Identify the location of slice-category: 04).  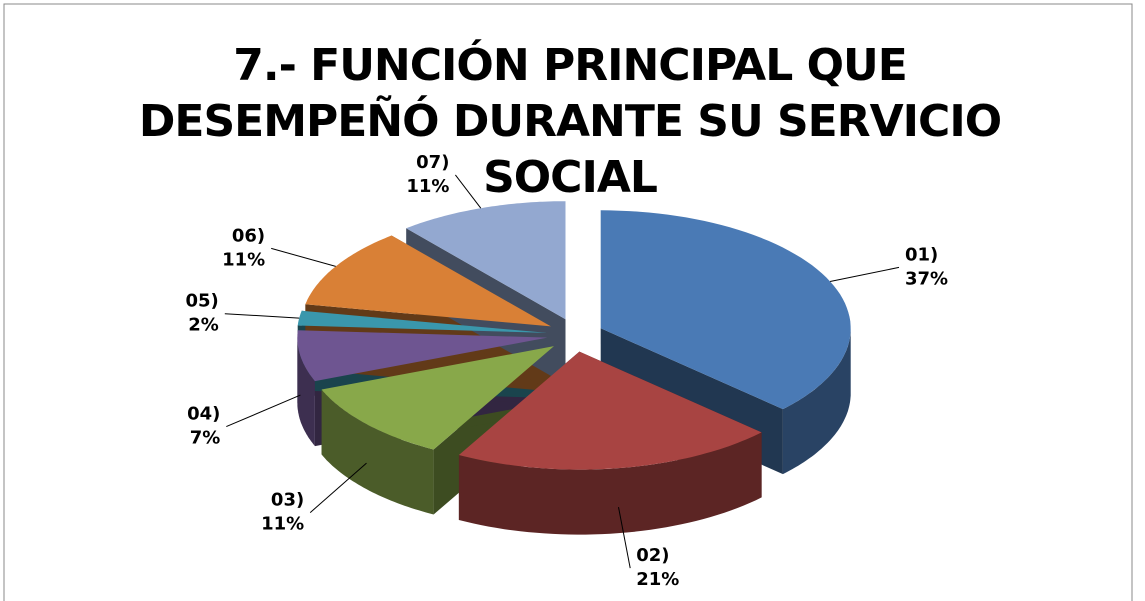
(203, 414).